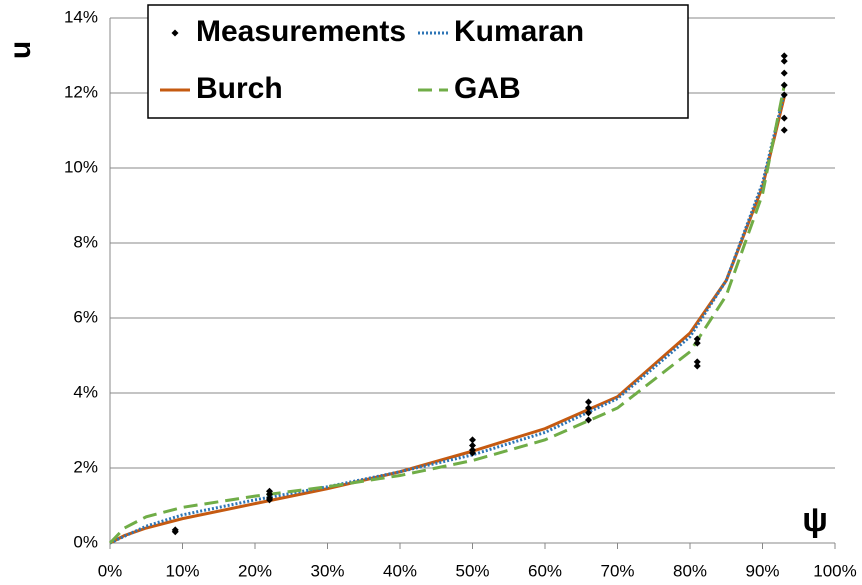 The width and height of the screenshot is (862, 585). What do you see at coordinates (834, 570) in the screenshot?
I see `x-tick-label: 100%` at bounding box center [834, 570].